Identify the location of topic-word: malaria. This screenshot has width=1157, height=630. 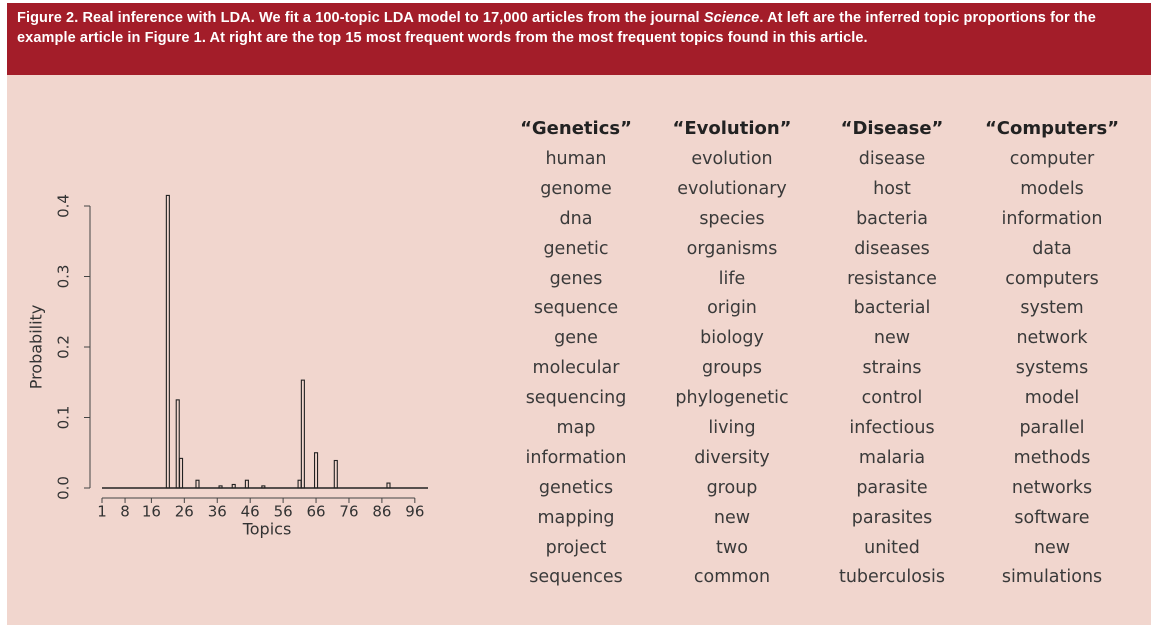
(892, 457).